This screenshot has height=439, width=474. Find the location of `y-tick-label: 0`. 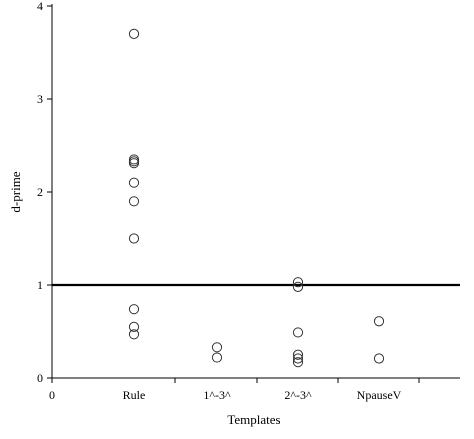

y-tick-label: 0 is located at coordinates (40, 378).